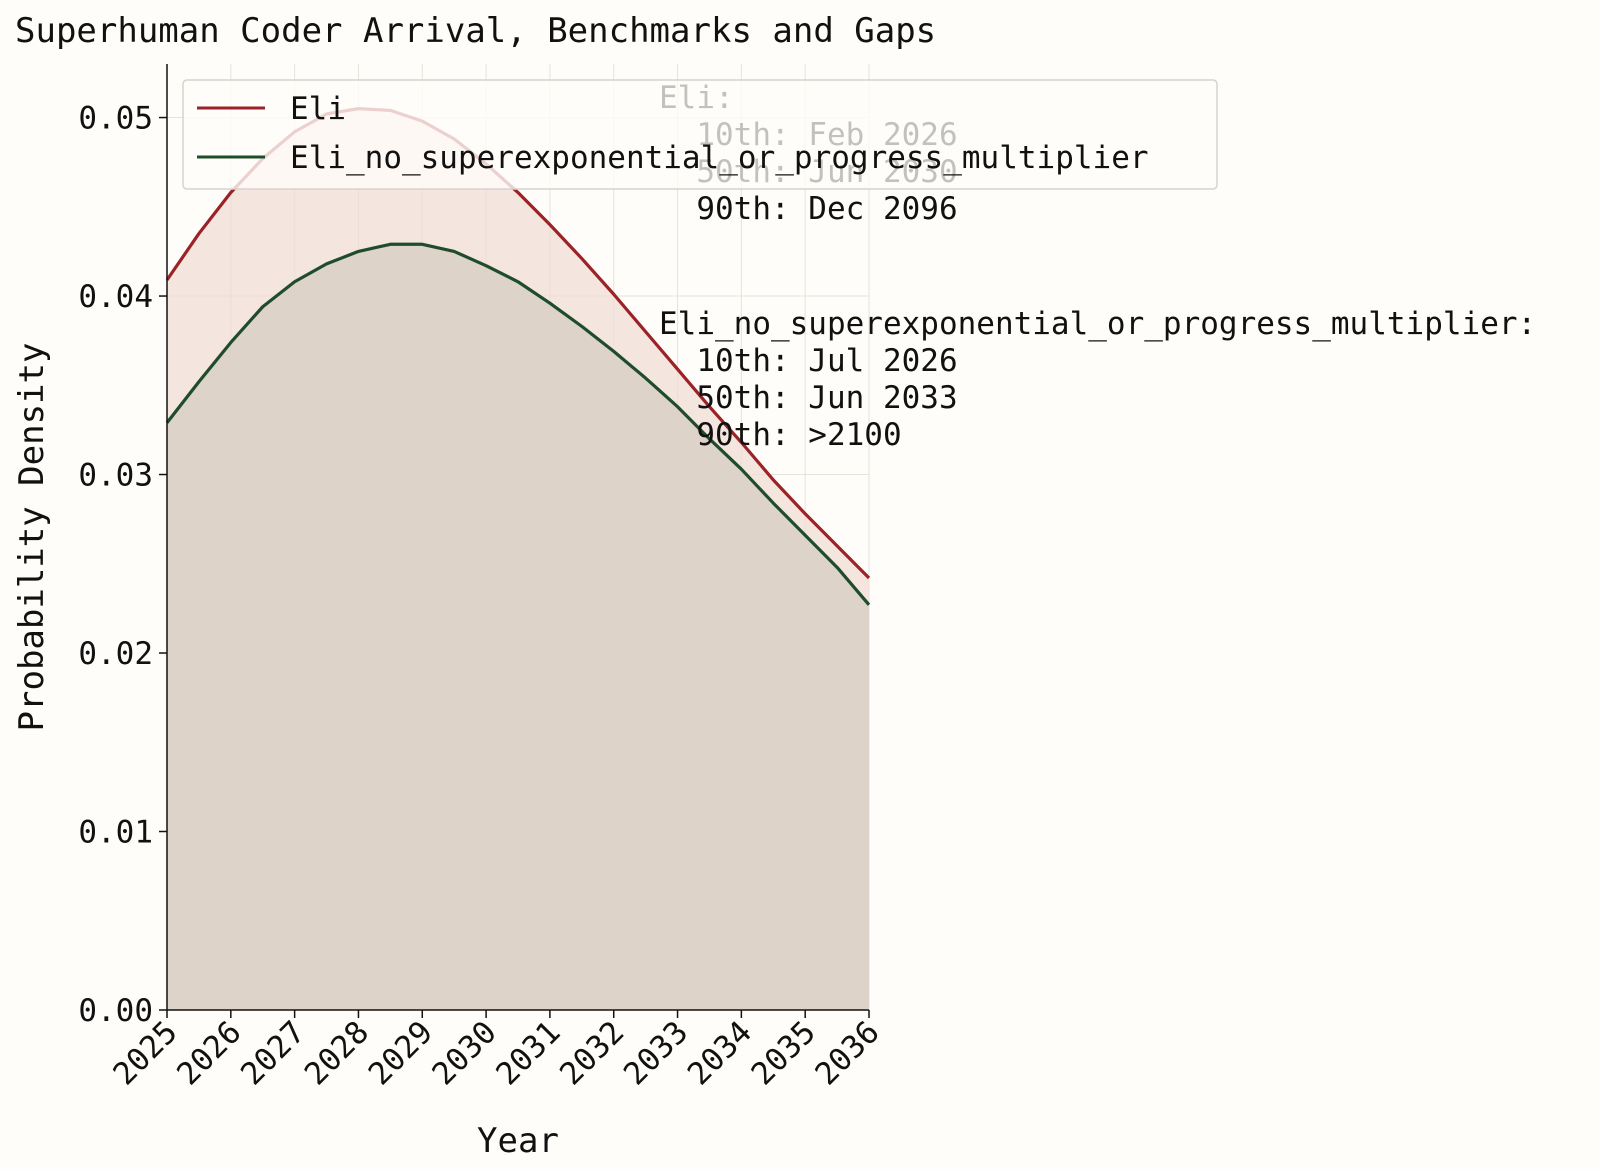 This screenshot has width=1600, height=1169. What do you see at coordinates (401, 1053) in the screenshot?
I see `x-tick-label: 2029` at bounding box center [401, 1053].